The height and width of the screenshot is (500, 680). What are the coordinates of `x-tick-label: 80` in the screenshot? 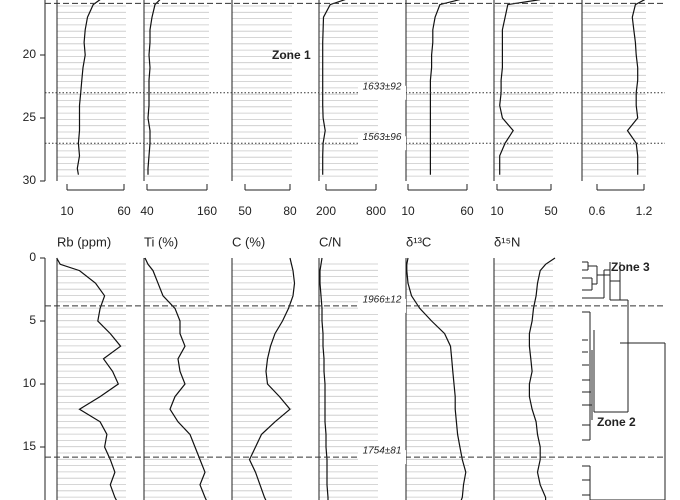 It's located at (290, 211).